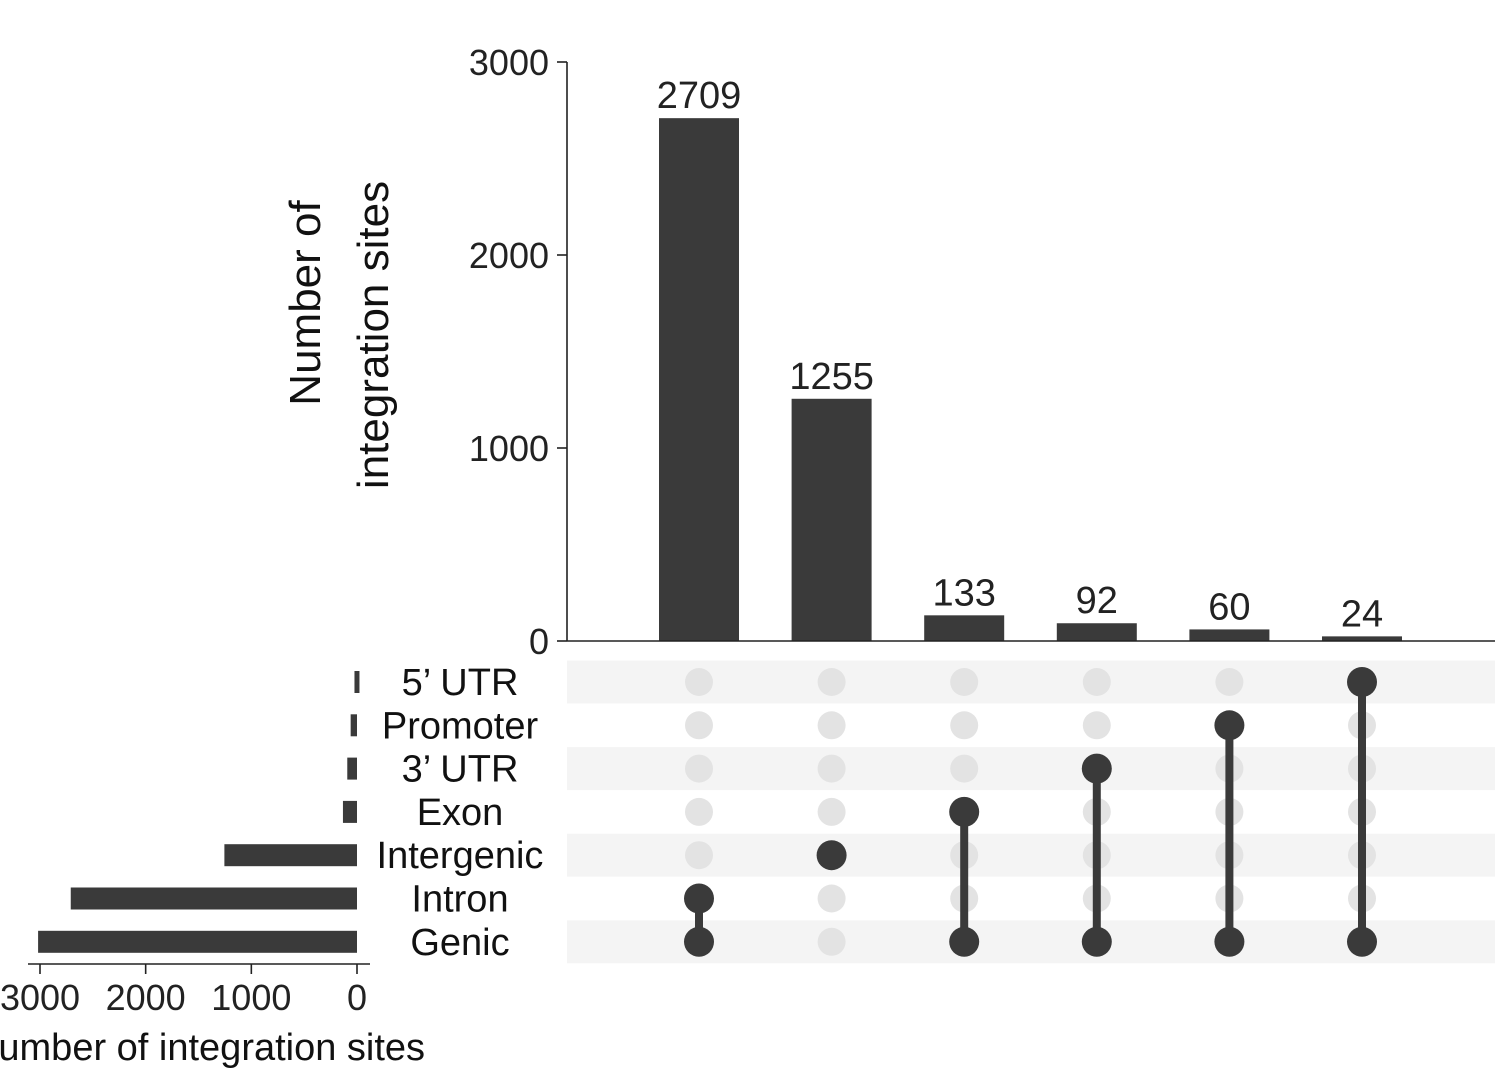 The height and width of the screenshot is (1069, 1497). What do you see at coordinates (460, 683) in the screenshot?
I see `set-label-0: 5’ UTR` at bounding box center [460, 683].